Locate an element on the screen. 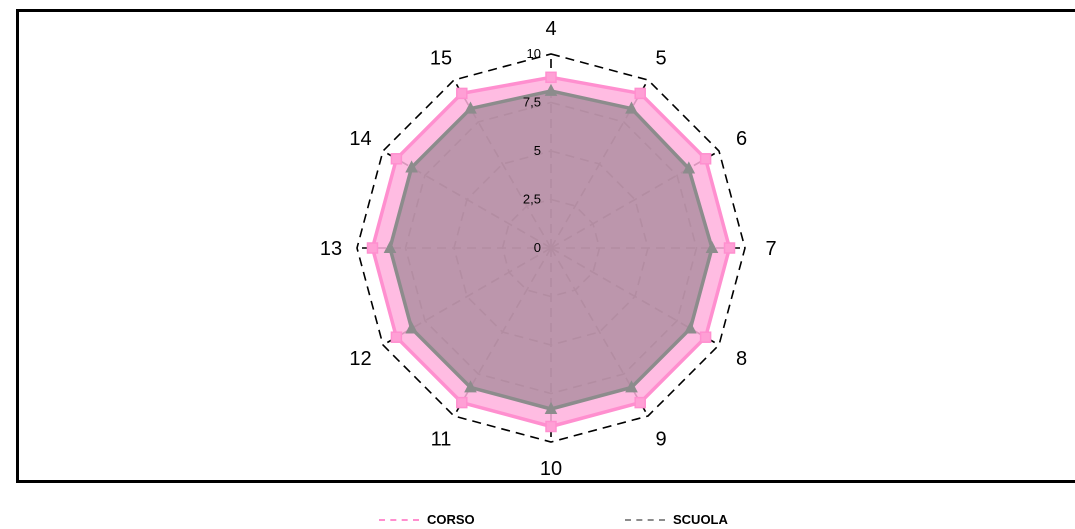 The height and width of the screenshot is (529, 1075). category-label-11: 11 is located at coordinates (441, 440).